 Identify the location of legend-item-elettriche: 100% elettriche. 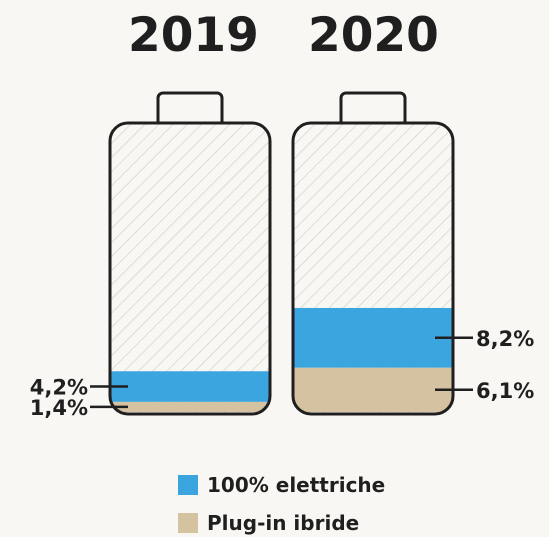
(281, 485).